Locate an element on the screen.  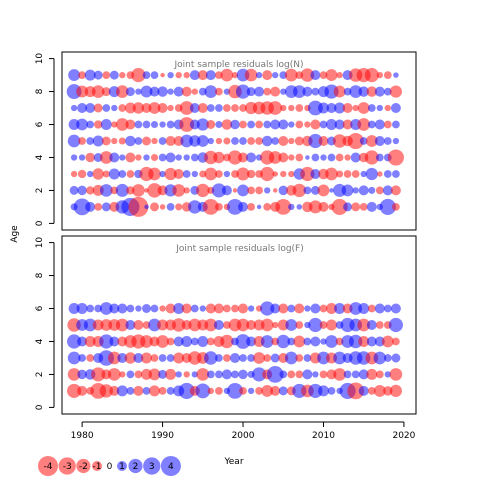
bubble-age-3-year-2002 is located at coordinates (259, 358).